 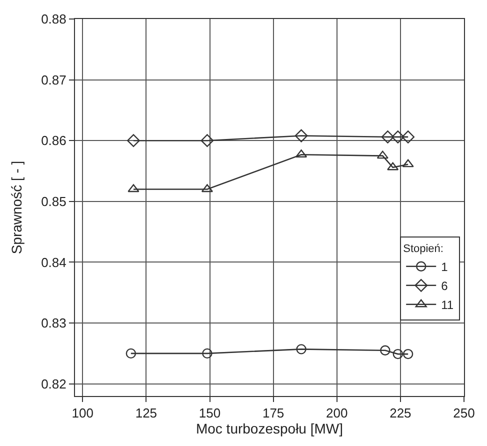 What do you see at coordinates (444, 286) in the screenshot?
I see `legend-label: 6` at bounding box center [444, 286].